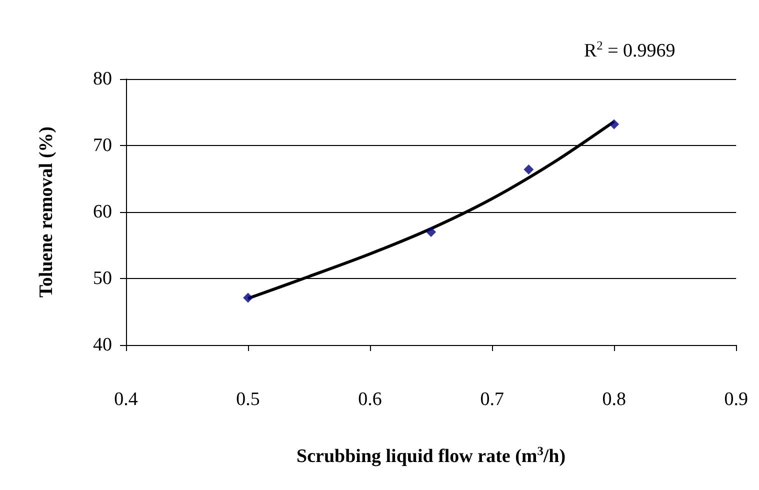  What do you see at coordinates (102, 278) in the screenshot?
I see `y-tick-label: 50` at bounding box center [102, 278].